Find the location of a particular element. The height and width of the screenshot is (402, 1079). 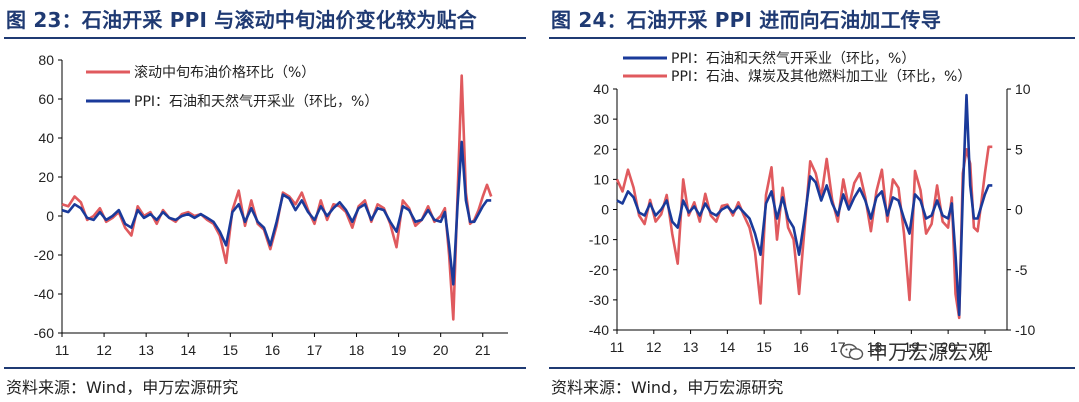

watermark-text: 申万宏源宏观 is located at coordinates (928, 352).